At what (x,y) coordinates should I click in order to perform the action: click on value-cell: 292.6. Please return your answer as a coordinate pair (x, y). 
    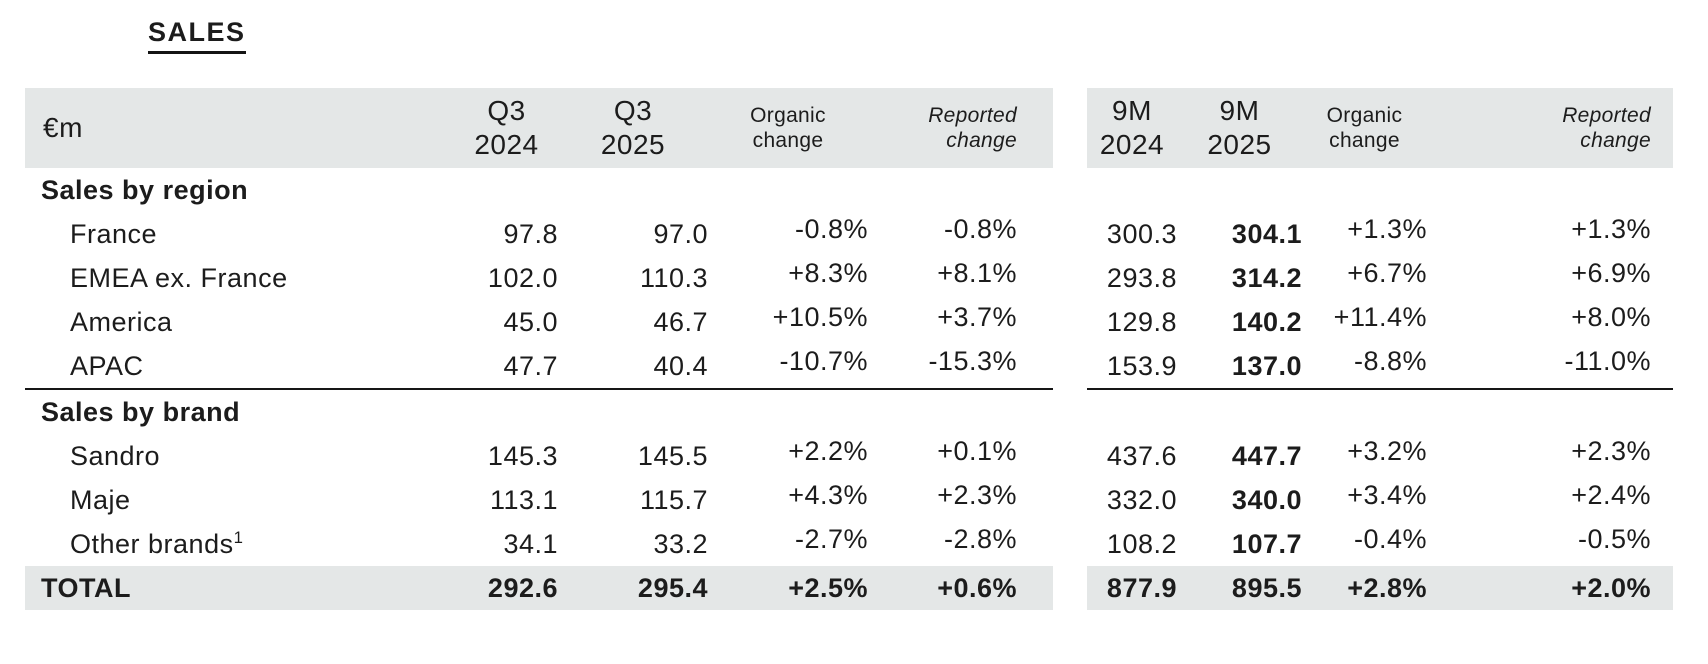
    Looking at the image, I should click on (506, 588).